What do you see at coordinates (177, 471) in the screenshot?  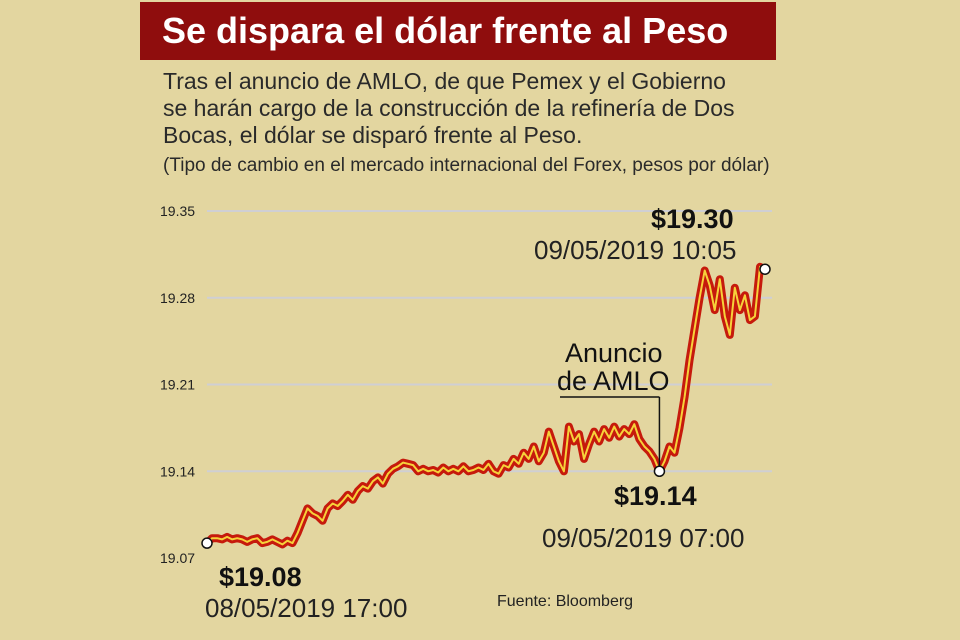 I see `y-tick-label: 19.14` at bounding box center [177, 471].